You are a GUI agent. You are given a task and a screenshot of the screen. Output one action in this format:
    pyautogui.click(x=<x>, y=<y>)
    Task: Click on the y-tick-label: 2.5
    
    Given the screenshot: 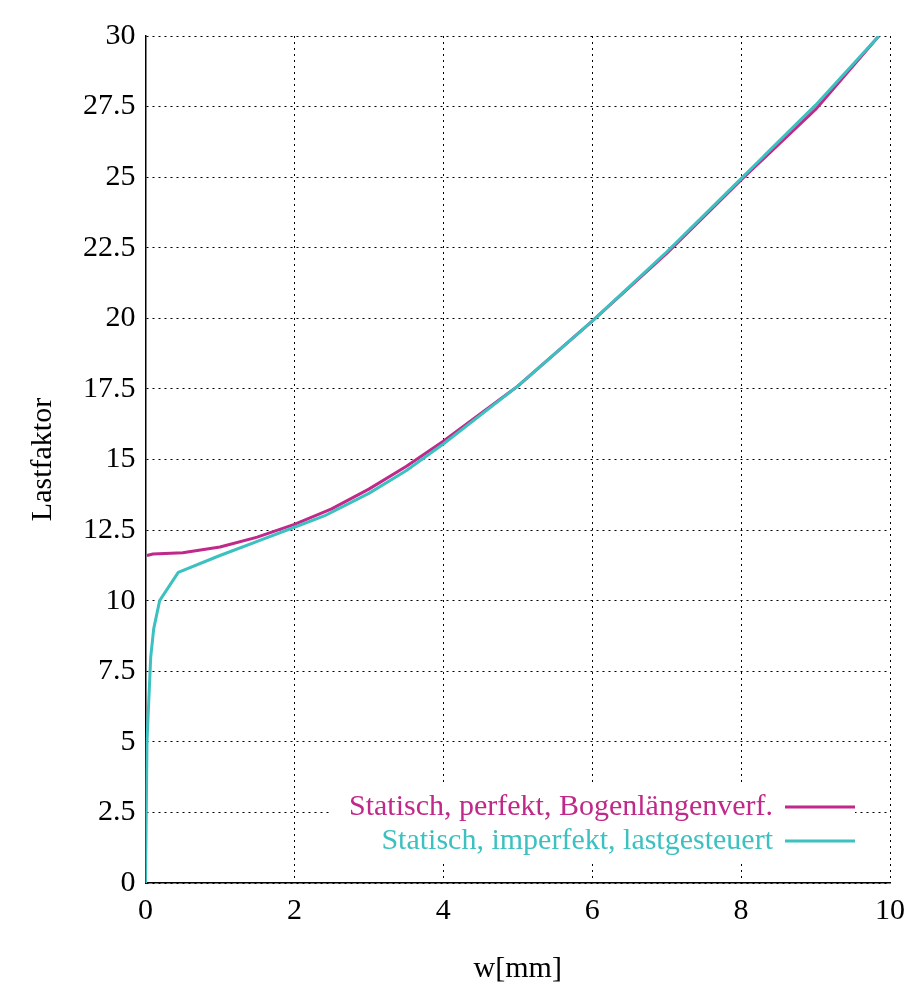 What is the action you would take?
    pyautogui.click(x=117, y=810)
    